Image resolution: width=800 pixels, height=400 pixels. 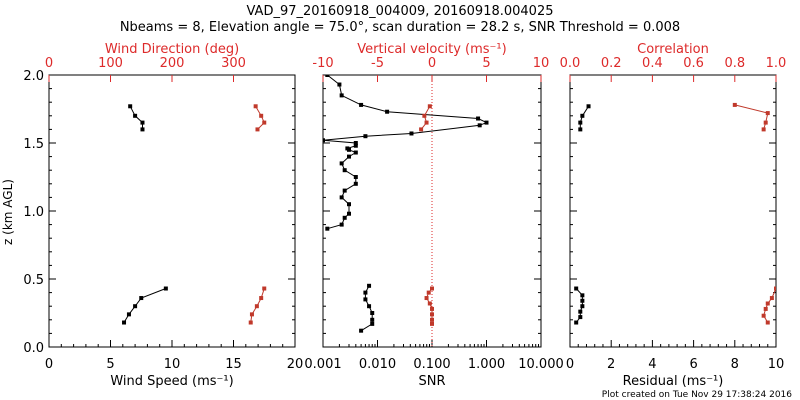 I want to click on x-tick-label-snr: 0.010, so click(x=377, y=364).